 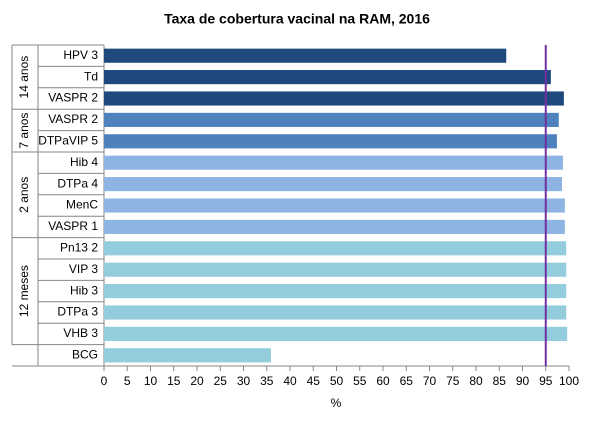 What do you see at coordinates (24, 291) in the screenshot?
I see `group-label: 12 meses` at bounding box center [24, 291].